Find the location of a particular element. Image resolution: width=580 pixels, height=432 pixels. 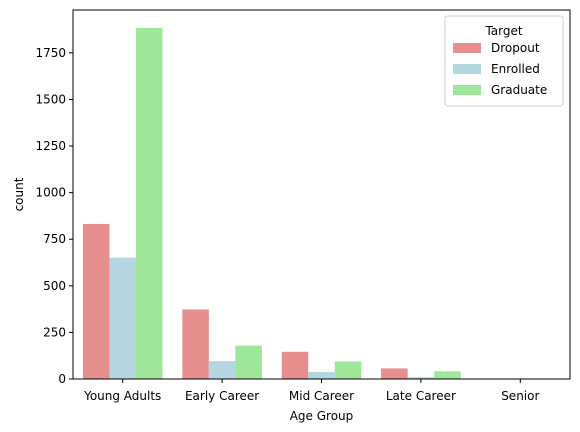

y-axis-label: count is located at coordinates (19, 194).